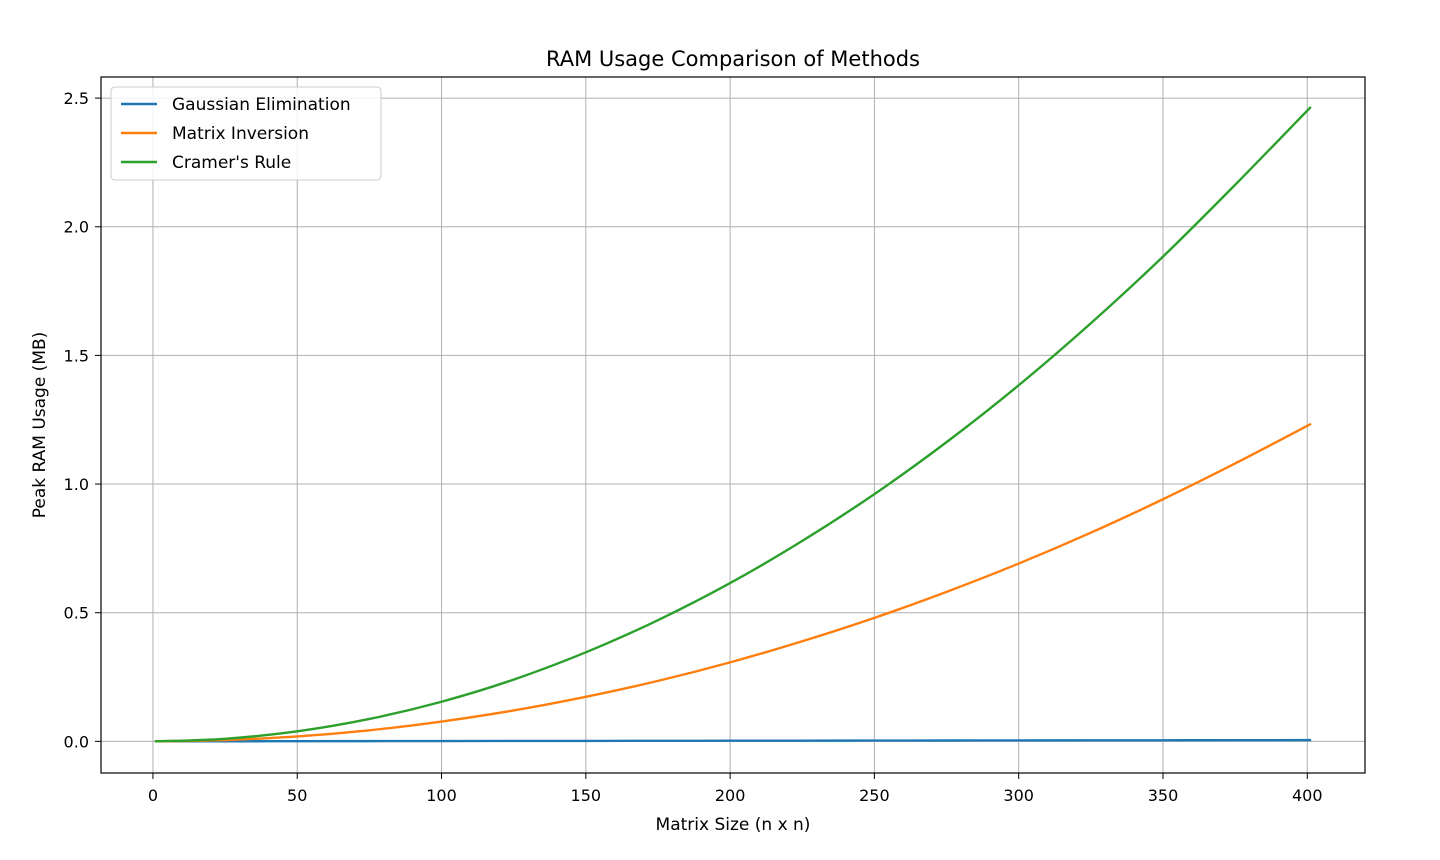 Image resolution: width=1440 pixels, height=860 pixels. Describe the element at coordinates (76, 613) in the screenshot. I see `y-tick-label: 0.5` at that location.